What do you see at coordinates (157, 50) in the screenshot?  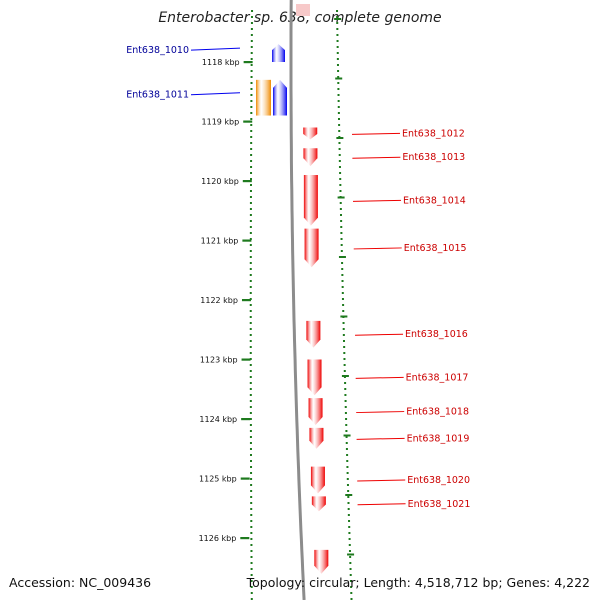 I see `gene-label-forward: Ent638_1010` at bounding box center [157, 50].